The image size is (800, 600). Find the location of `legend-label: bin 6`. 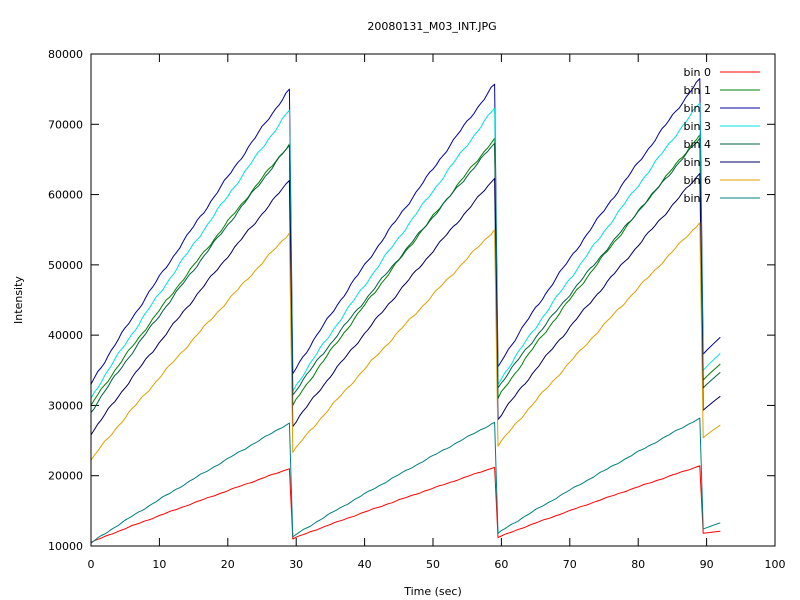

legend-label: bin 6 is located at coordinates (697, 180).